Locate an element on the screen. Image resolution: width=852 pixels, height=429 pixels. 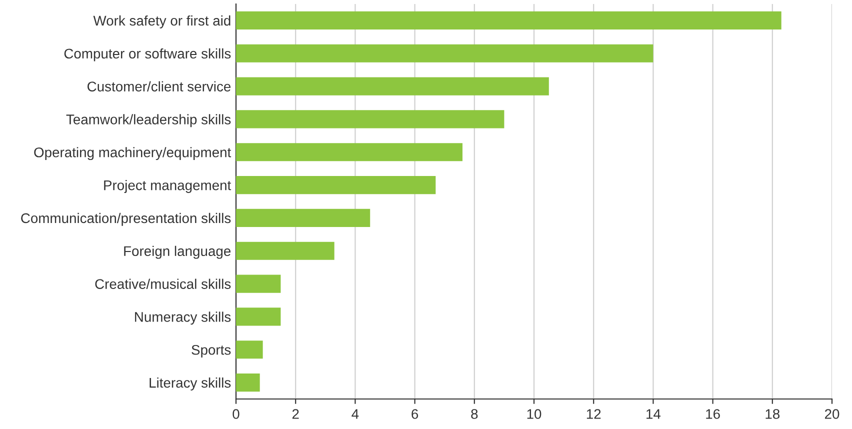
y-tick-label: Communication/presentation skills is located at coordinates (126, 219).